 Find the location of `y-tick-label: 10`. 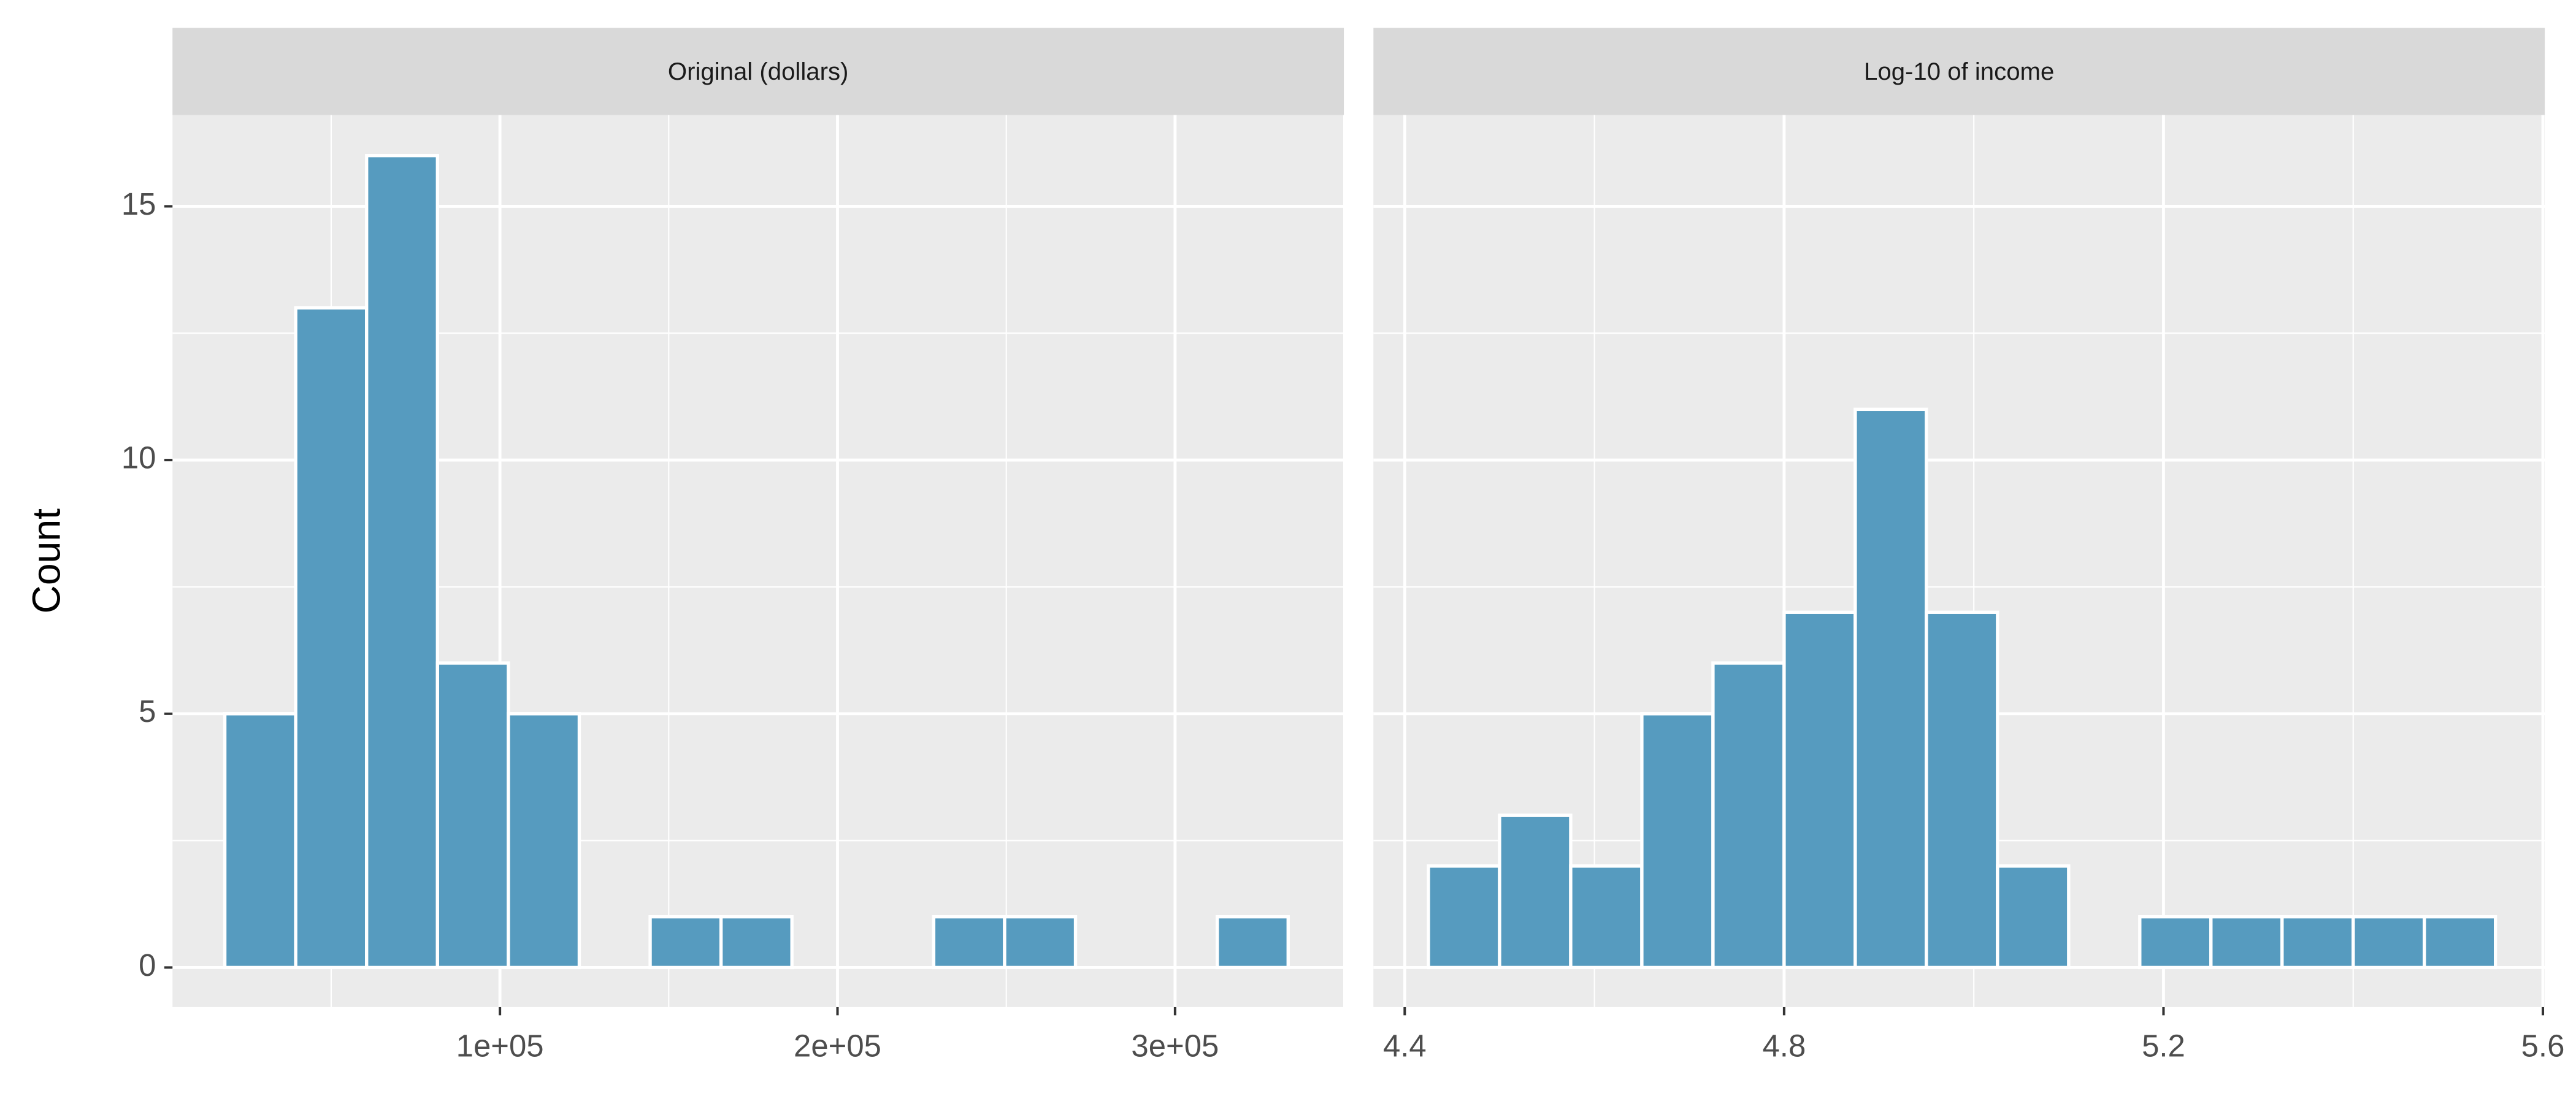

y-tick-label: 10 is located at coordinates (138, 457).